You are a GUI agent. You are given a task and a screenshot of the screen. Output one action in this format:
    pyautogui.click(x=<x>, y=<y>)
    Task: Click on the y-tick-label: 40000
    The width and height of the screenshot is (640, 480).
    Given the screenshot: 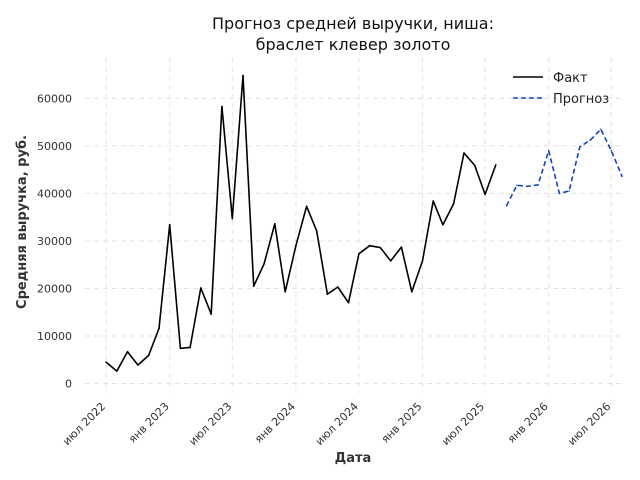 What is the action you would take?
    pyautogui.click(x=54, y=193)
    